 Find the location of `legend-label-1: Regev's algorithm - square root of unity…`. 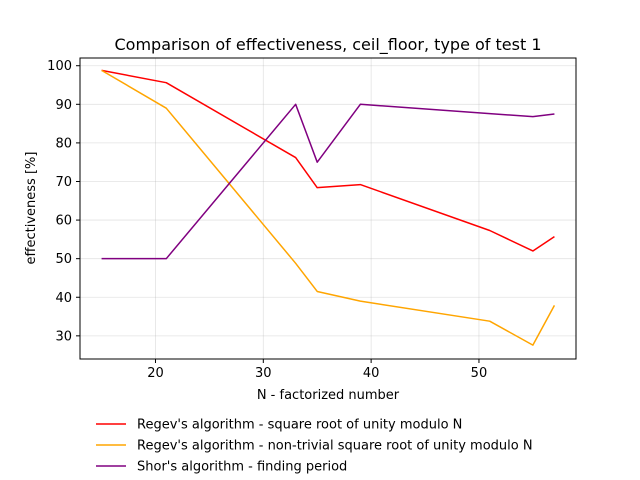

legend-label-1: Regev's algorithm - square root of unity… is located at coordinates (299, 425).